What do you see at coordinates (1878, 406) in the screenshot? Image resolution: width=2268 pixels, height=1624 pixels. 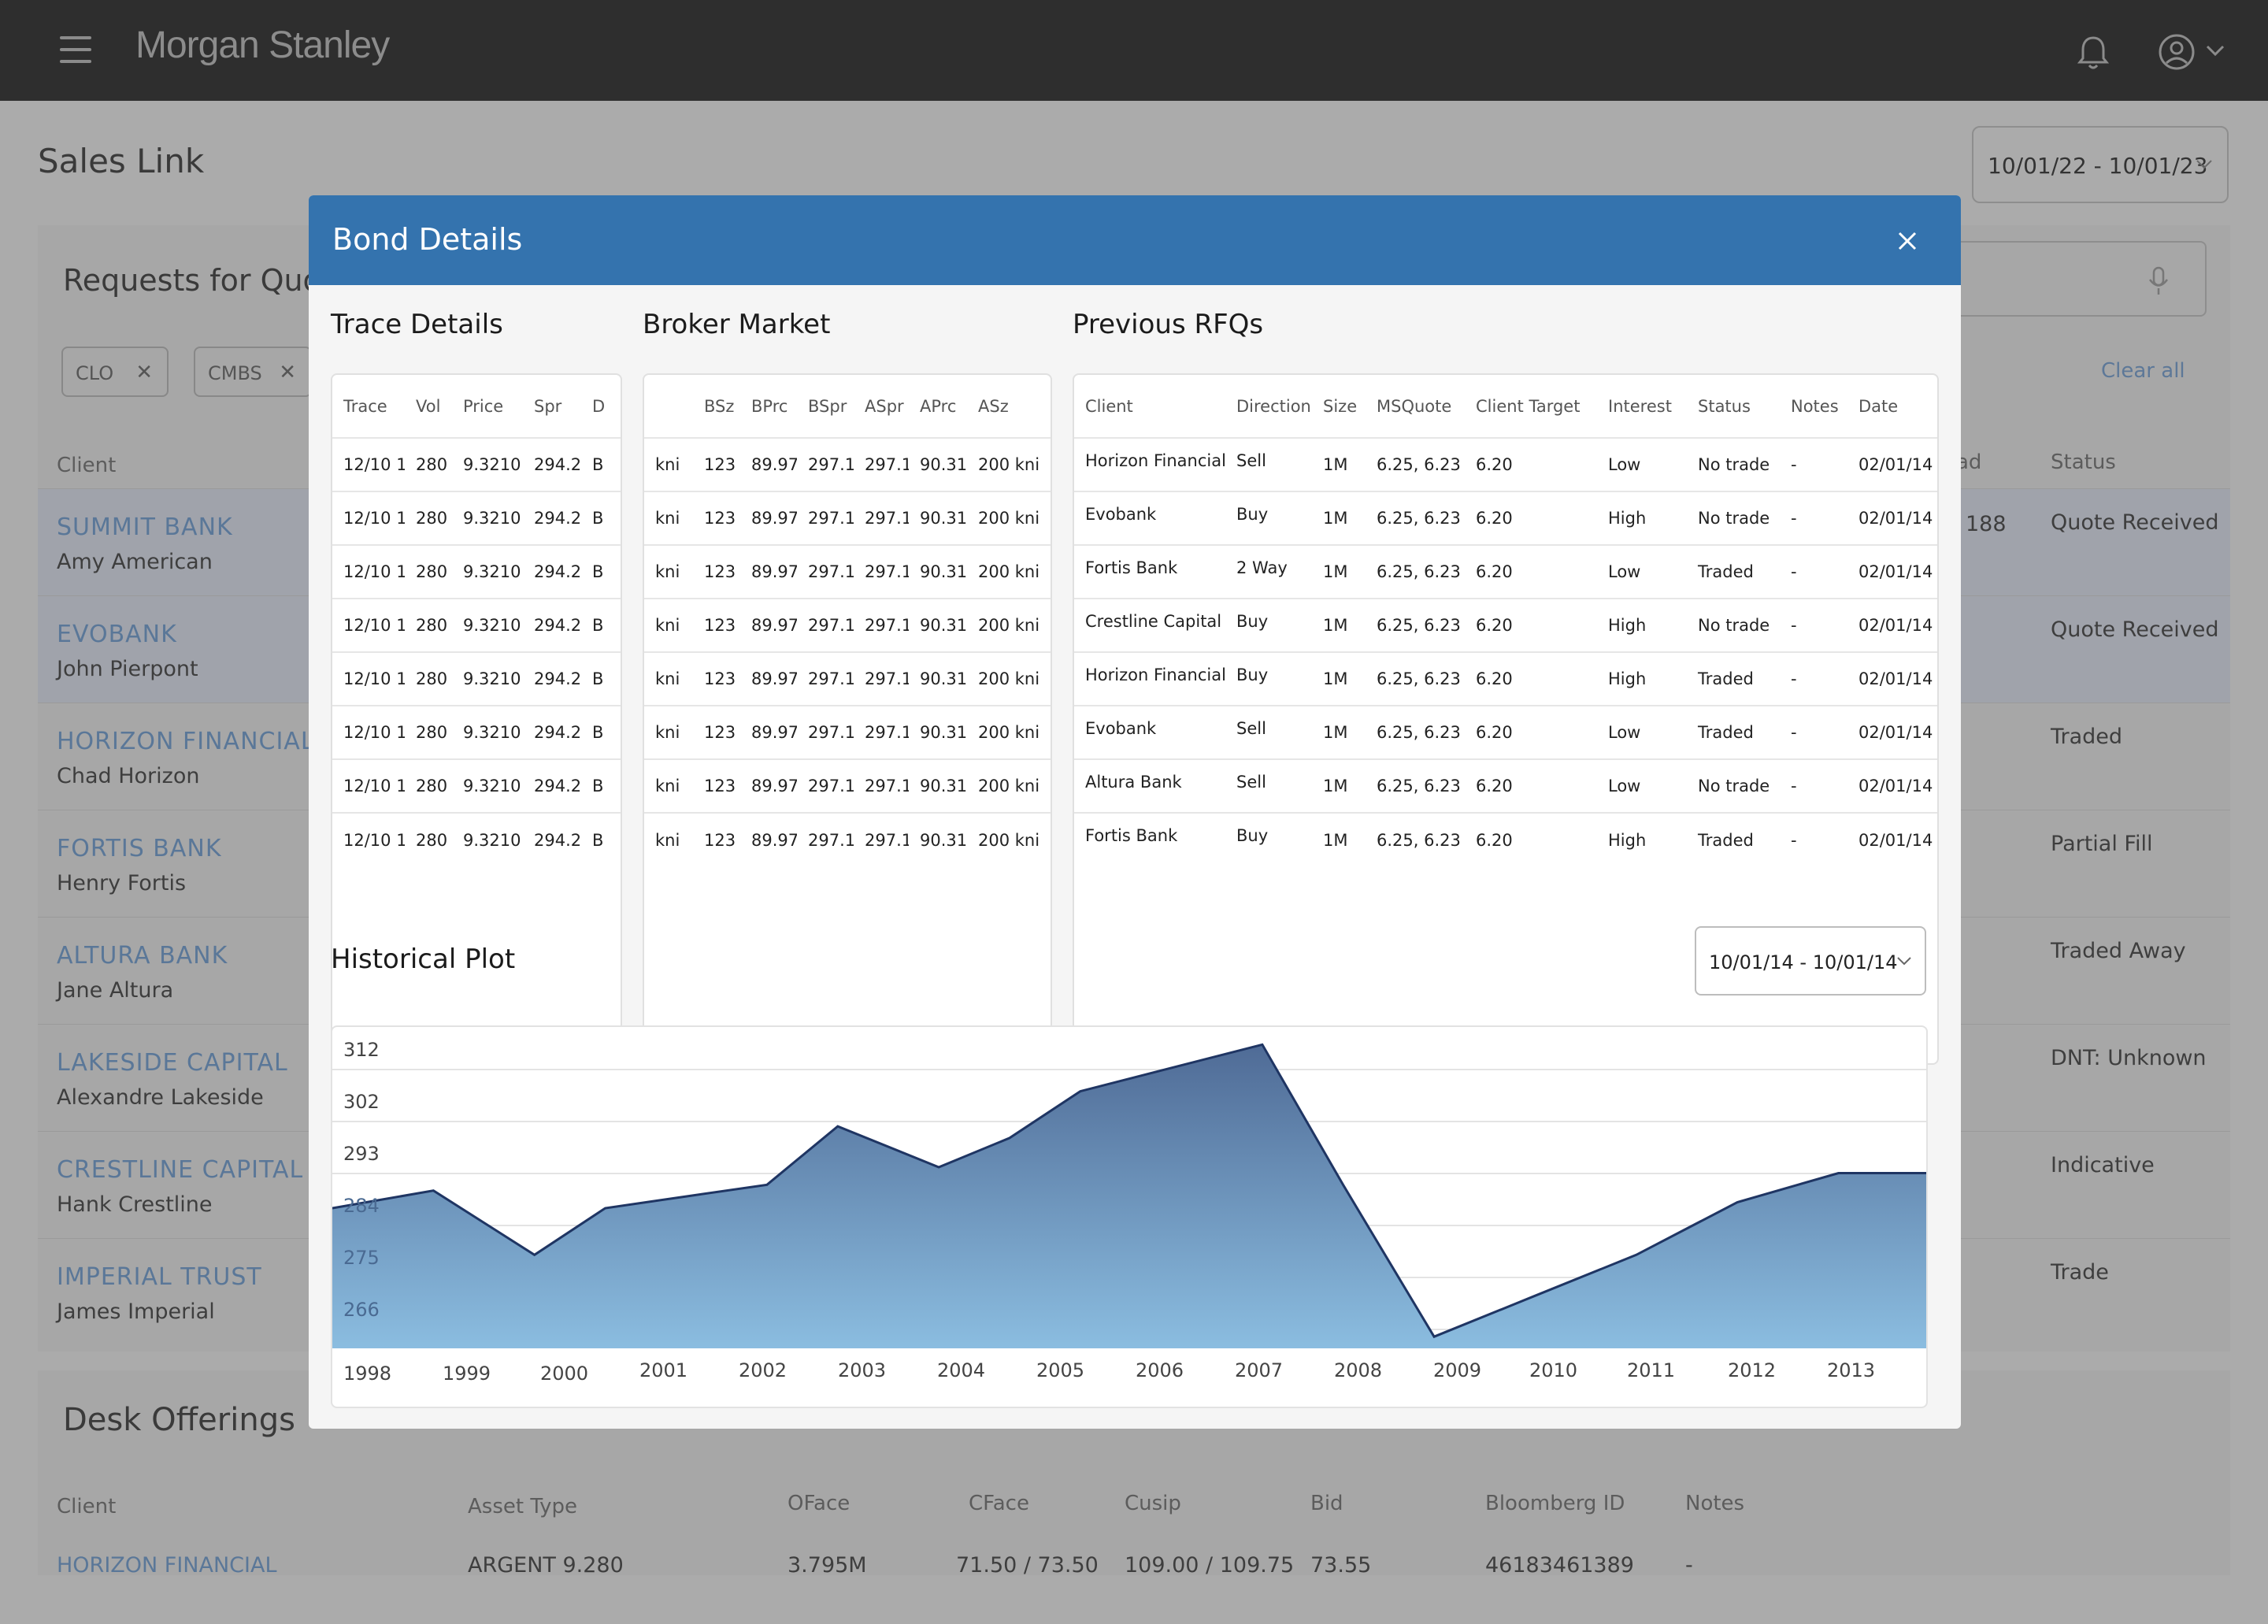 I see `rfq-header: Date` at bounding box center [1878, 406].